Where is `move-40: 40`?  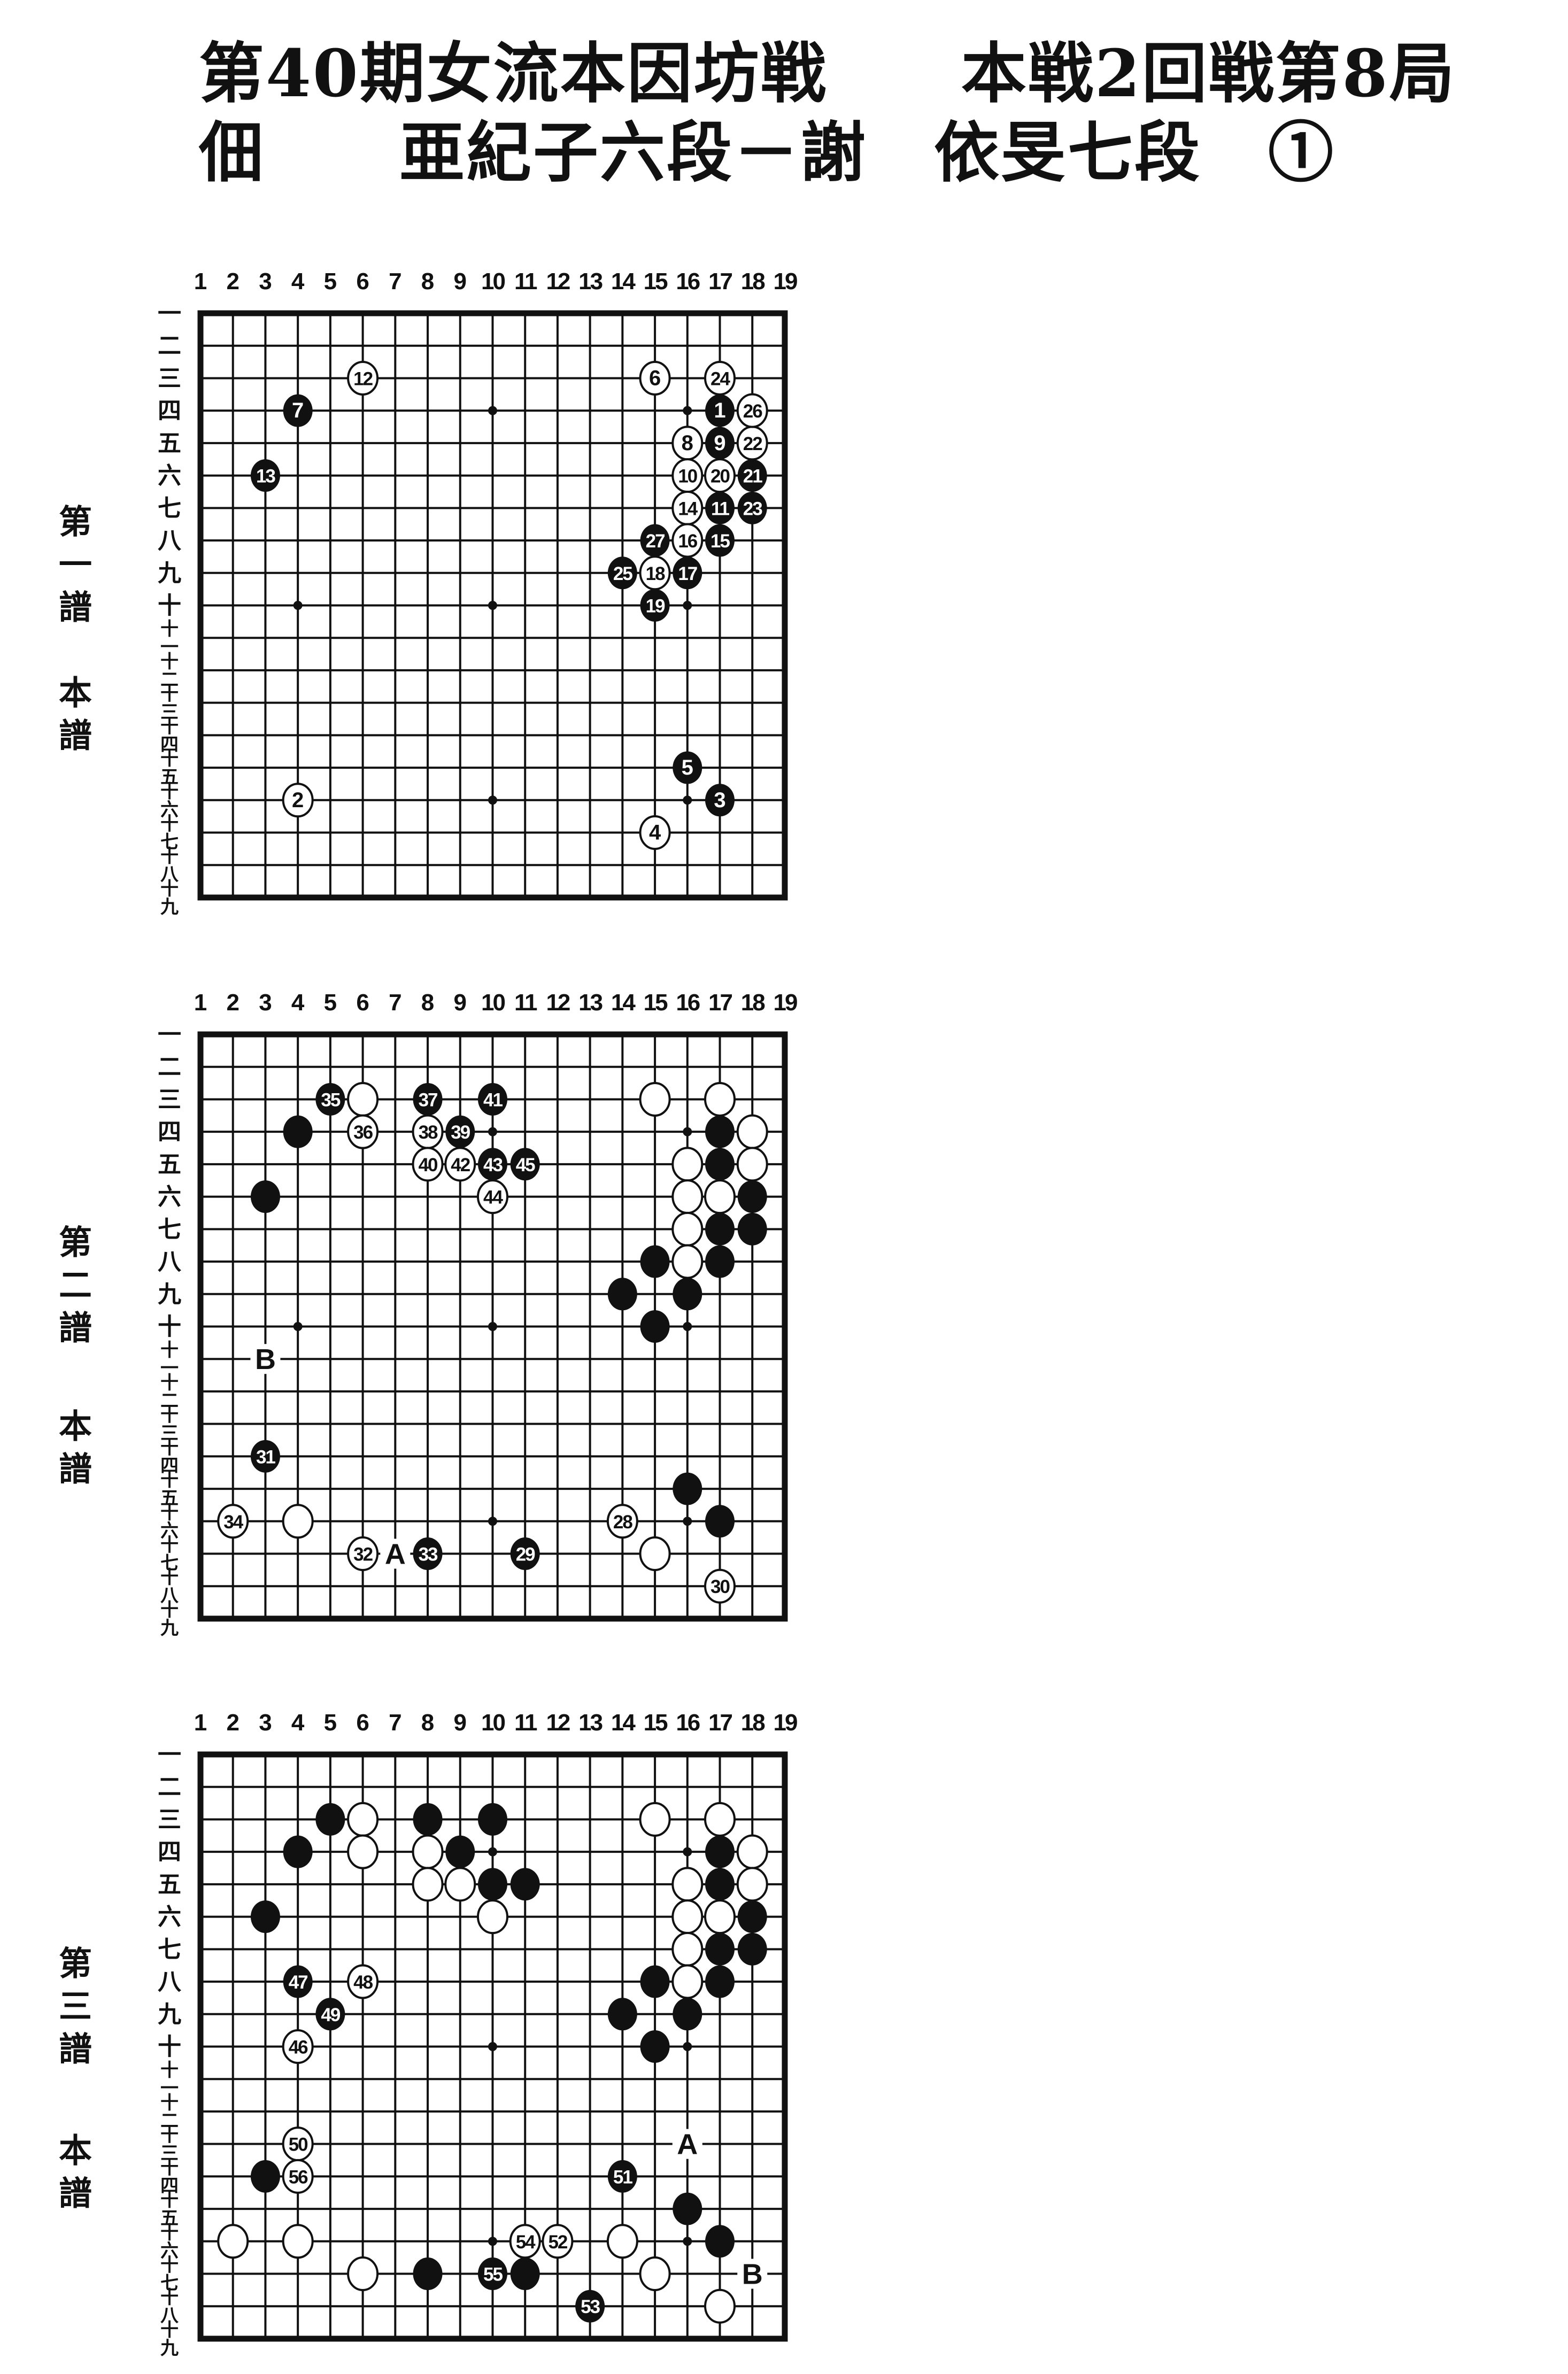
move-40: 40 is located at coordinates (428, 1164).